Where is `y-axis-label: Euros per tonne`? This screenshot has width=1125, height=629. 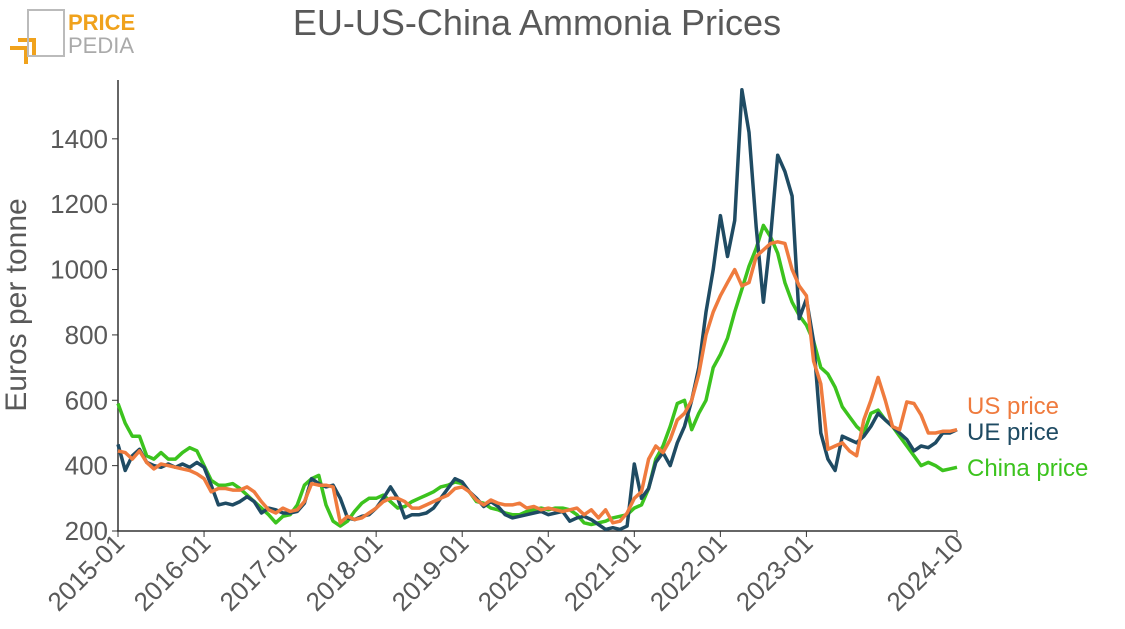 y-axis-label: Euros per tonne is located at coordinates (16, 304).